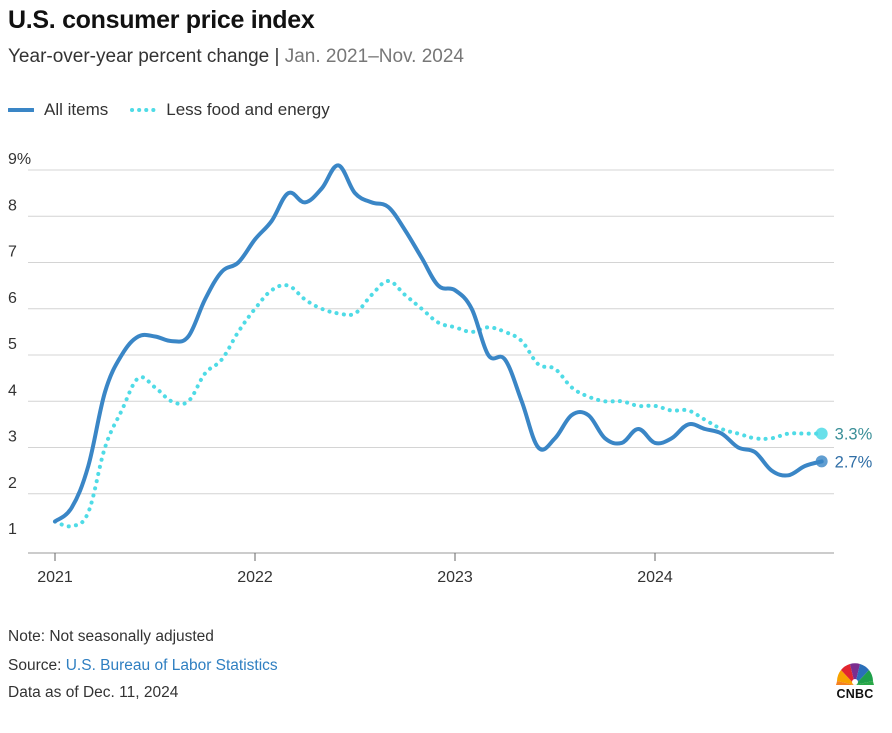  I want to click on legend-swatch-solid-line, so click(21, 110).